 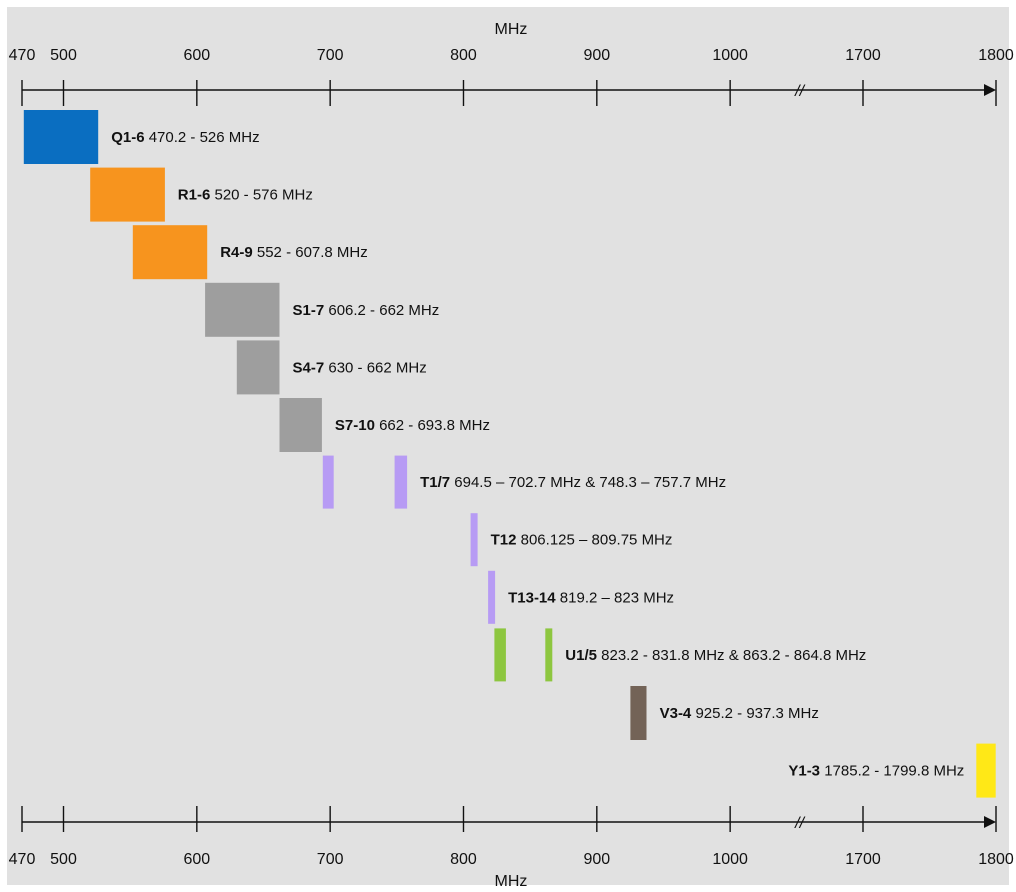 I want to click on band-name: V3-4, so click(x=676, y=713).